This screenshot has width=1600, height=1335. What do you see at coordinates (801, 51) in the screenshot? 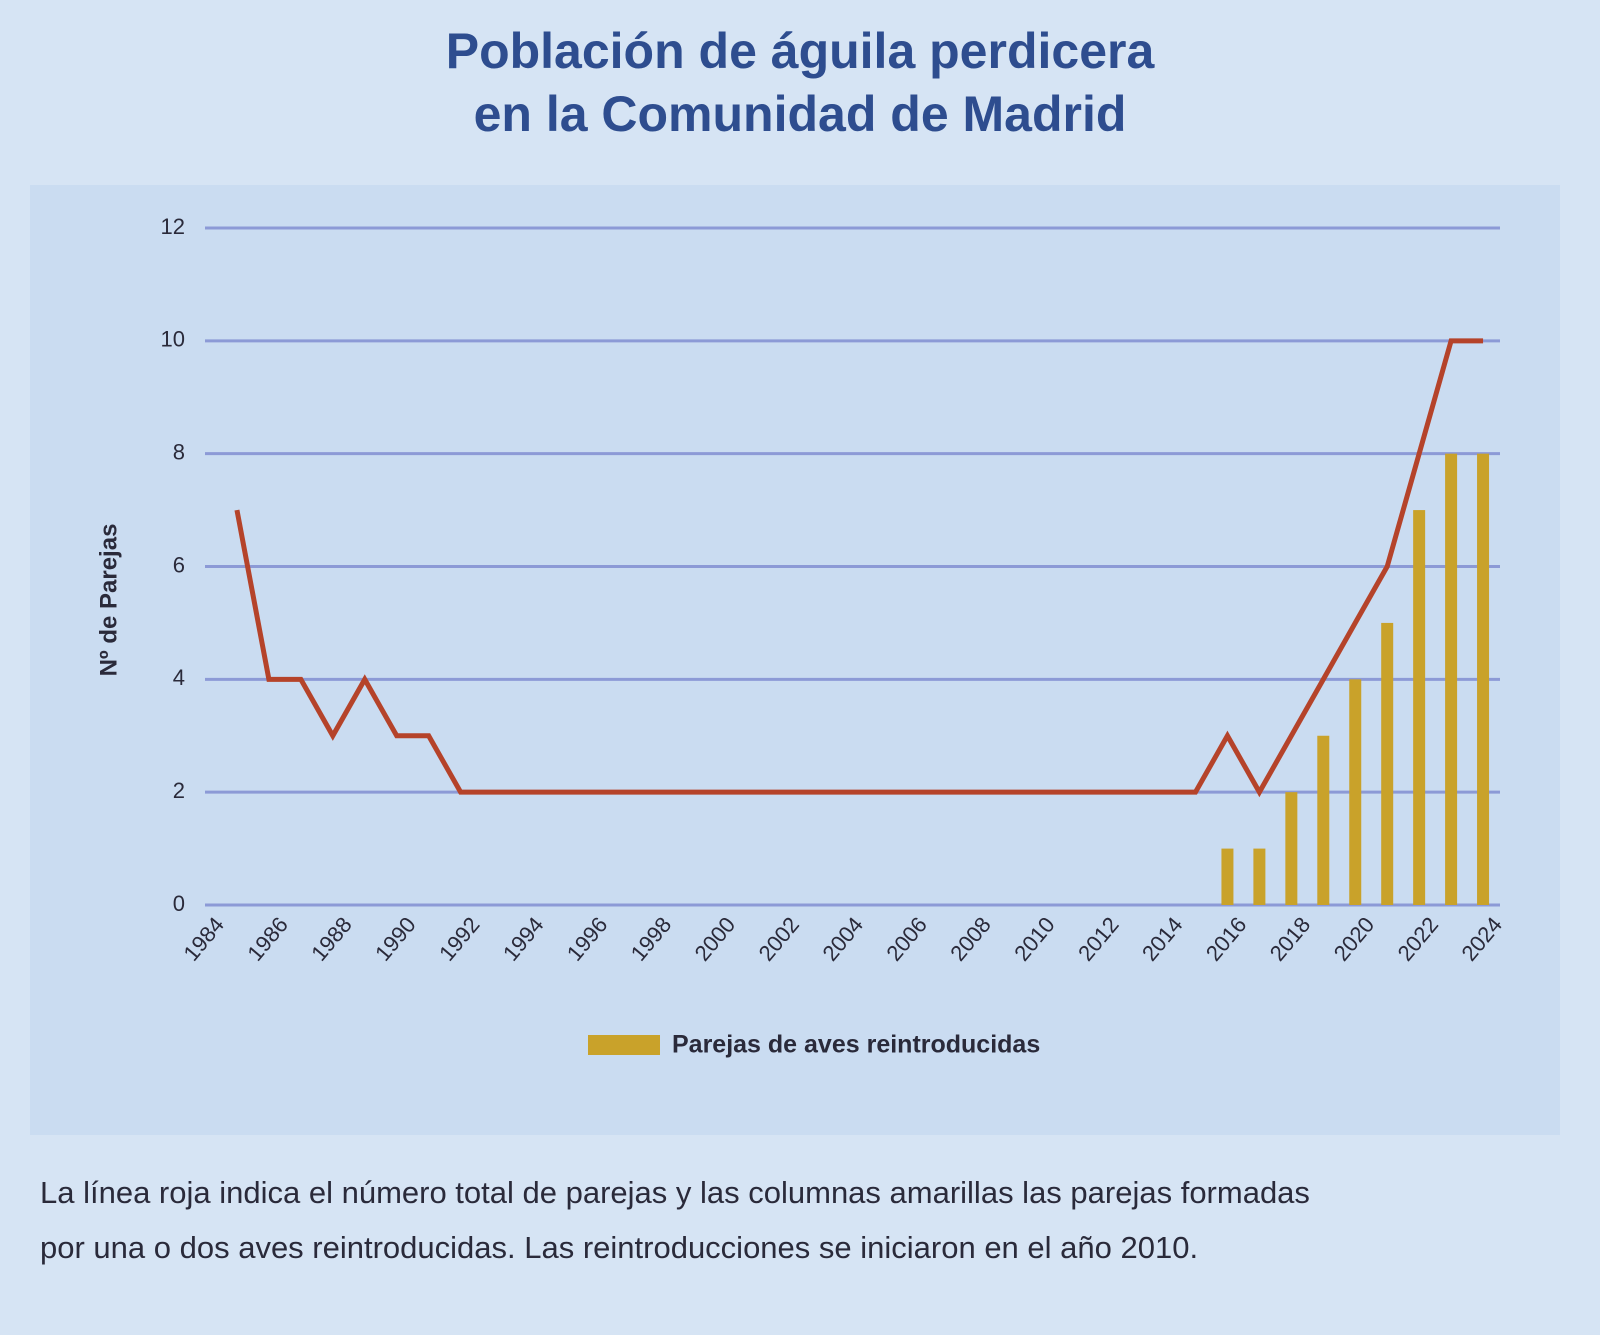
I see `chart-title: Población de águila perdicera` at bounding box center [801, 51].